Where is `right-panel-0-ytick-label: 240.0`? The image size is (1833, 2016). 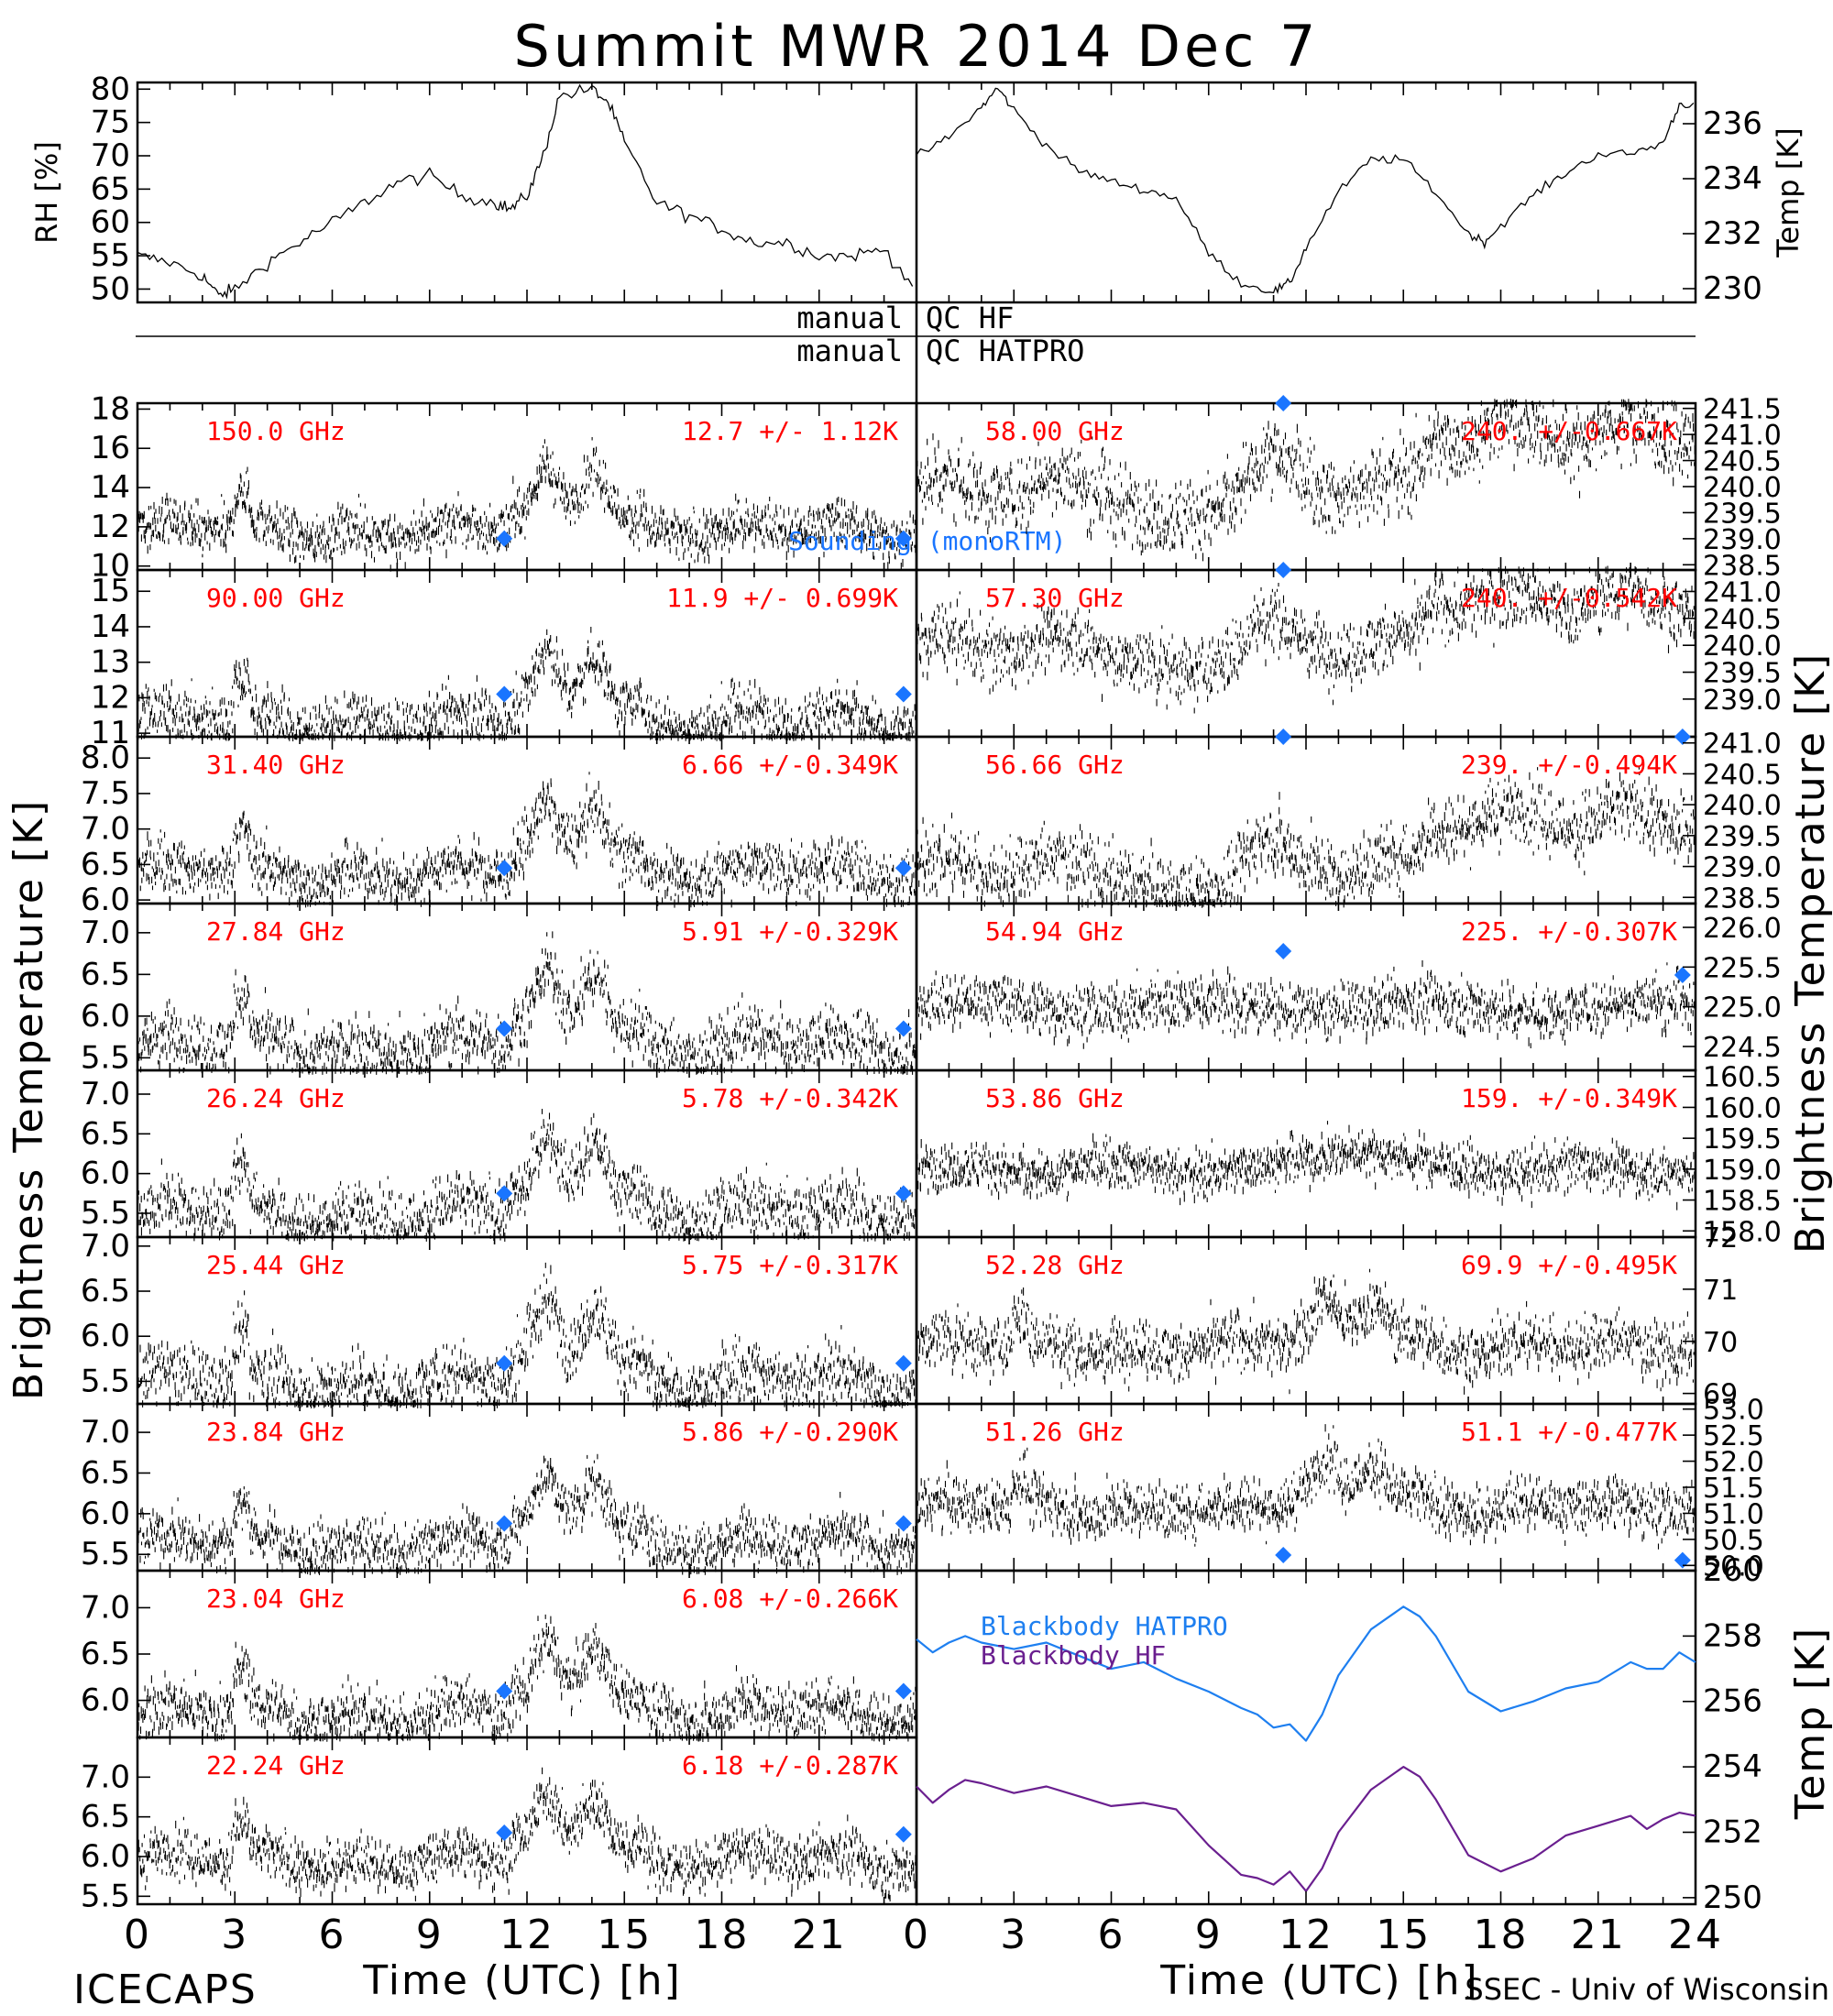
right-panel-0-ytick-label: 240.0 is located at coordinates (1742, 488).